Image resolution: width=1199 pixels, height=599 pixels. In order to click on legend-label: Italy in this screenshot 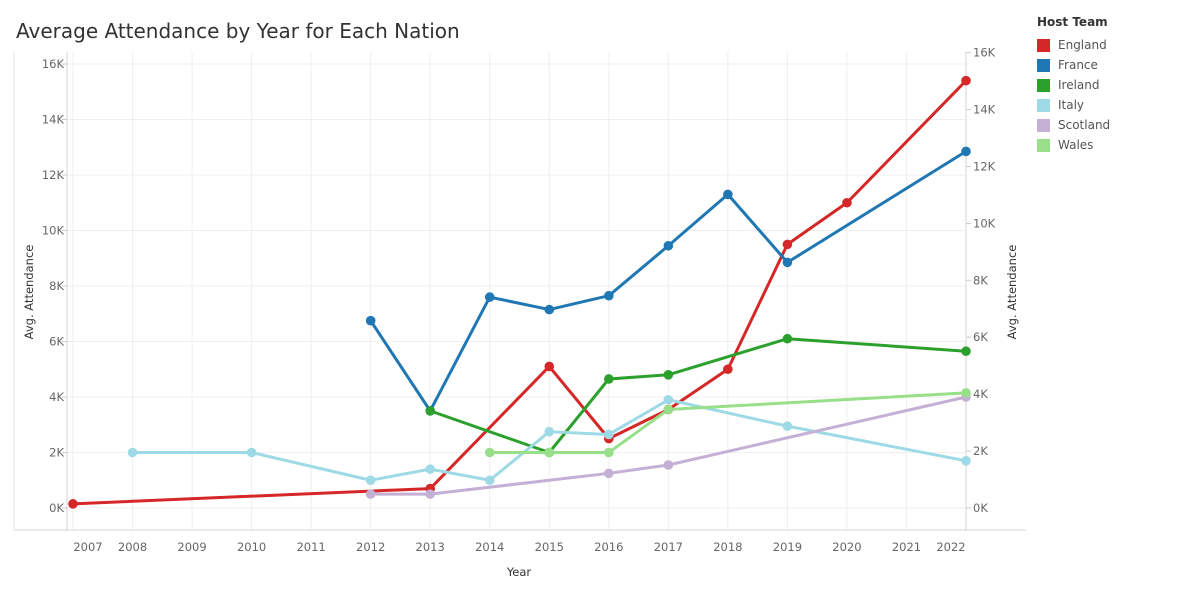, I will do `click(1071, 105)`.